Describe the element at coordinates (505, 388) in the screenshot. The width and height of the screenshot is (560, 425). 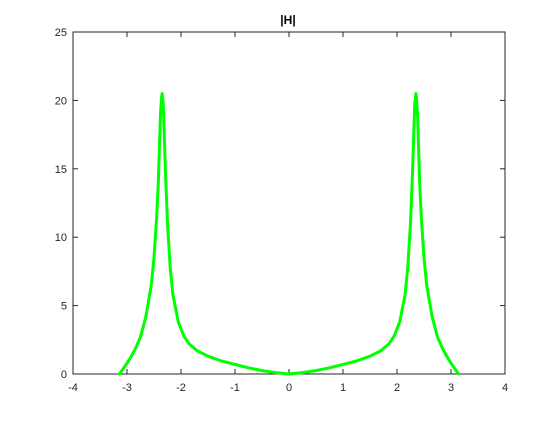
I see `x-tick-label: 4` at that location.